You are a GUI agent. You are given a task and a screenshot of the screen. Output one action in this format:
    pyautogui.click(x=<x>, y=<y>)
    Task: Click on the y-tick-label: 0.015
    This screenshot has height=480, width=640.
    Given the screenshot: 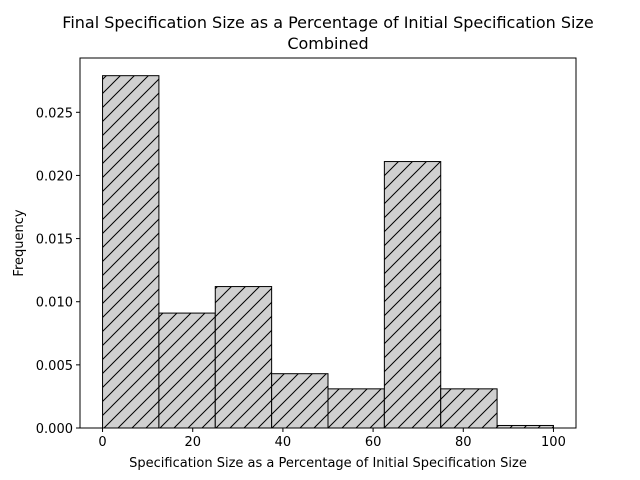 What is the action you would take?
    pyautogui.click(x=54, y=240)
    